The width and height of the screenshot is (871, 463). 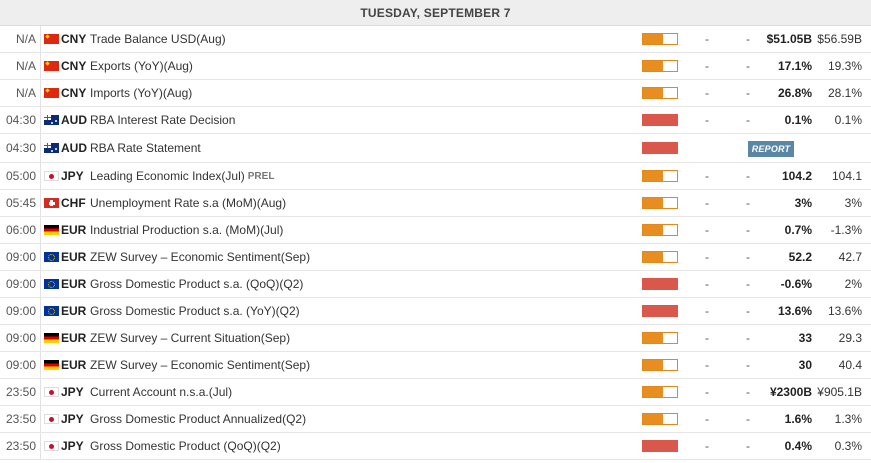 What do you see at coordinates (360, 148) in the screenshot?
I see `event-name: RBA Rate Statement` at bounding box center [360, 148].